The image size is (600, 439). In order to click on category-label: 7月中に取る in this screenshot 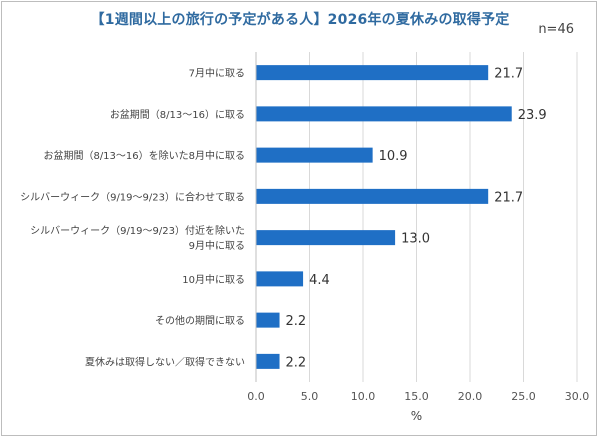, I will do `click(217, 73)`.